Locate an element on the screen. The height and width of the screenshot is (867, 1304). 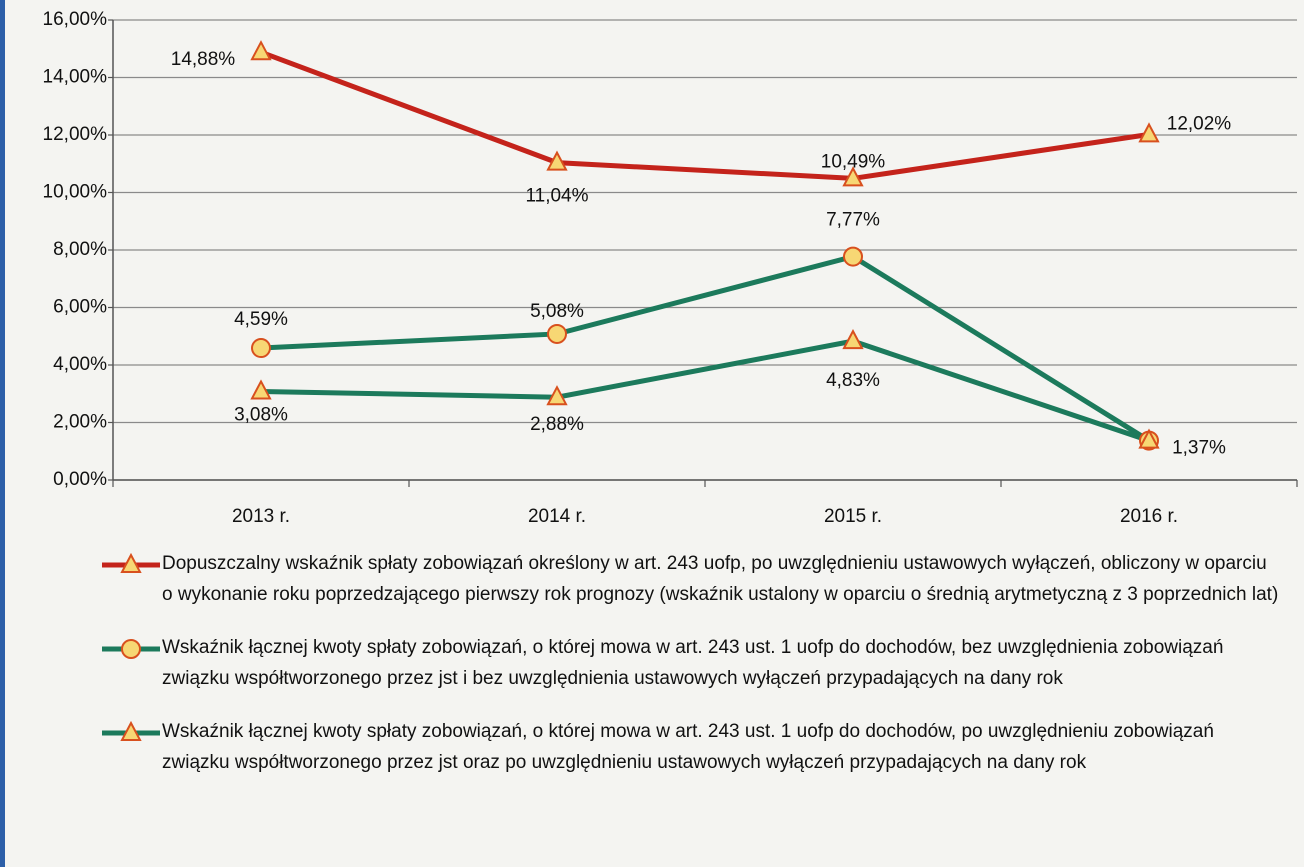
data-label: 3,08% is located at coordinates (261, 414).